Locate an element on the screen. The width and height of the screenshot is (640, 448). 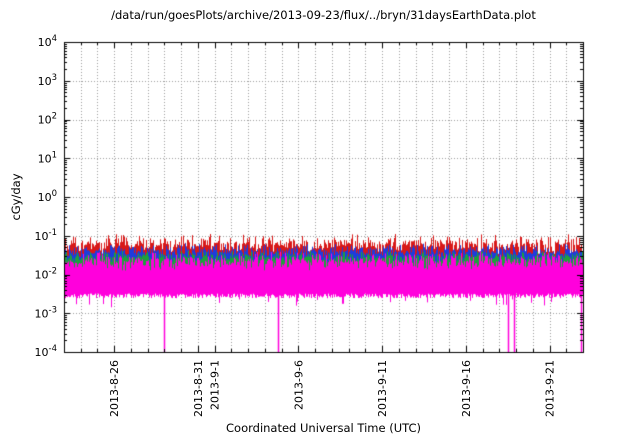
y-tick-label: 10⁻³ is located at coordinates (46, 312).